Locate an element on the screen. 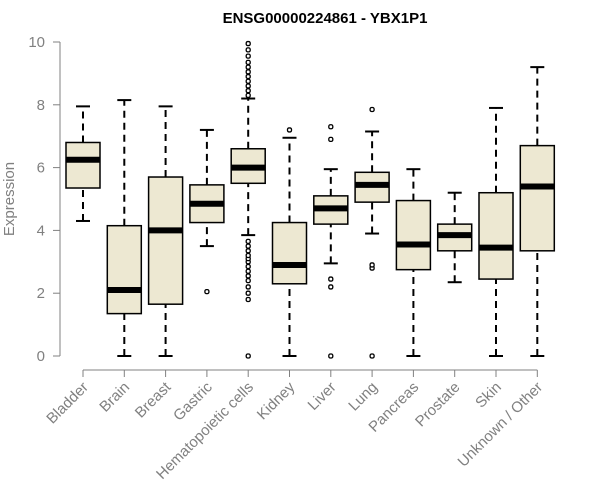  y-tick-label: 0 is located at coordinates (41, 356).